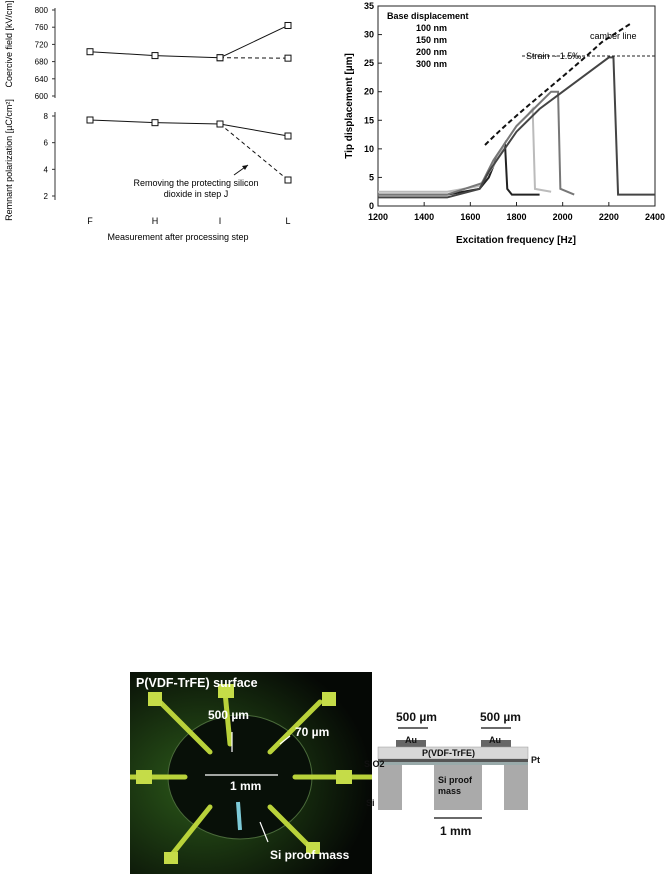  Describe the element at coordinates (369, 6) in the screenshot. I see `right-ytick-label: 35` at that location.